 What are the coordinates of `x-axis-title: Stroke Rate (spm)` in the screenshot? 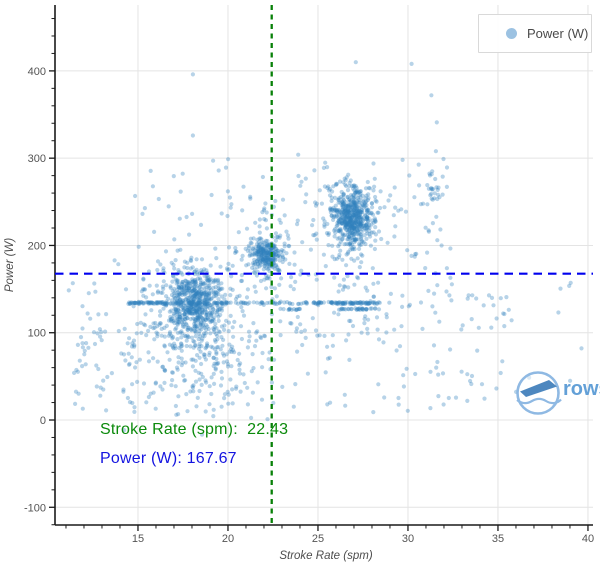 It's located at (325, 556).